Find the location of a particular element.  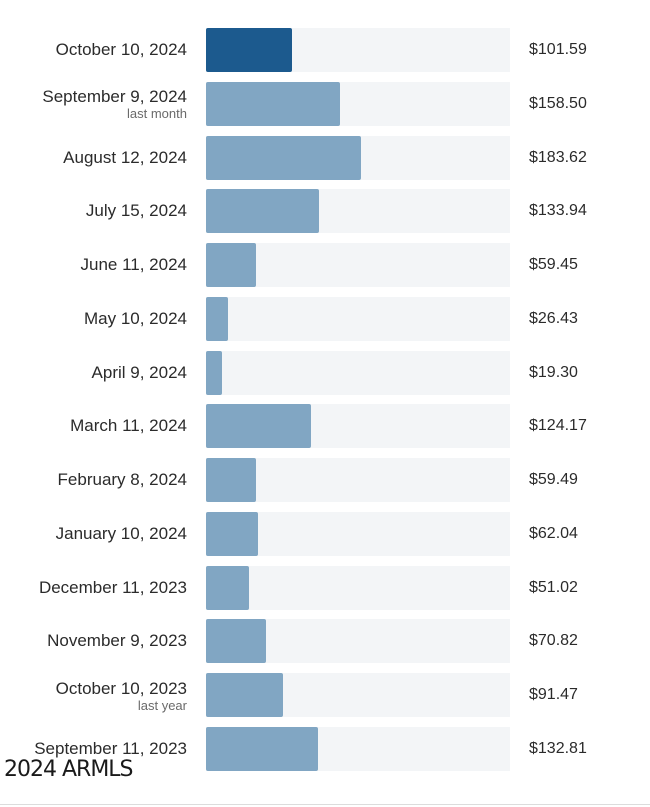

value-label: $51.02 is located at coordinates (553, 587).